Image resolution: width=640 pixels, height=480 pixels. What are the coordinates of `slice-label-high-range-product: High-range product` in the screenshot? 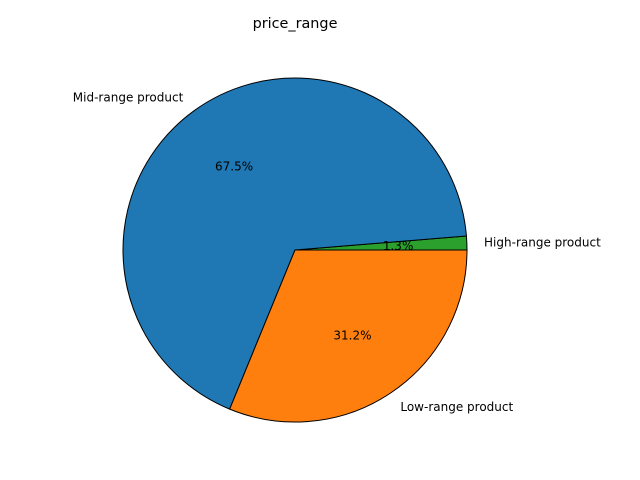 It's located at (542, 242).